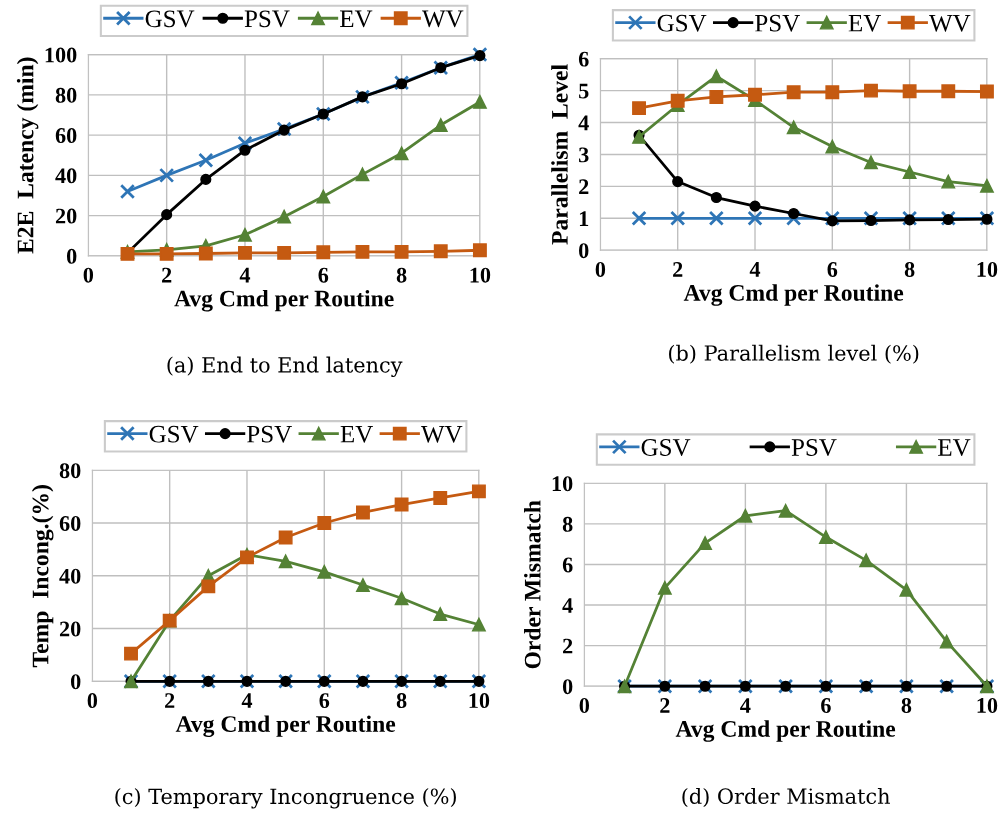  Describe the element at coordinates (27, 155) in the screenshot. I see `y-axis-title: E2E Latency (min)` at that location.